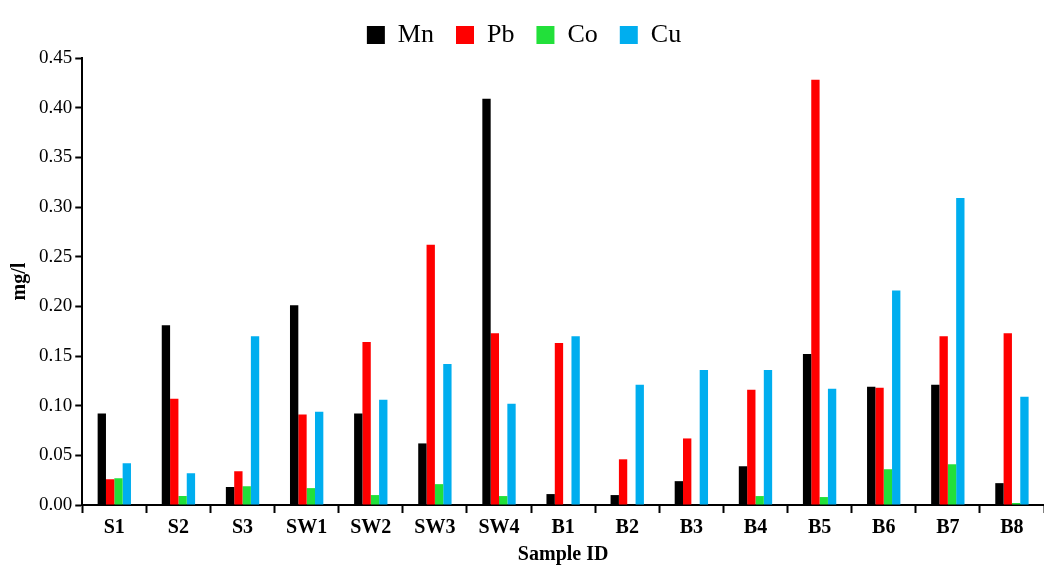 Image resolution: width=1044 pixels, height=567 pixels. I want to click on legend-label: Mn, so click(415, 33).